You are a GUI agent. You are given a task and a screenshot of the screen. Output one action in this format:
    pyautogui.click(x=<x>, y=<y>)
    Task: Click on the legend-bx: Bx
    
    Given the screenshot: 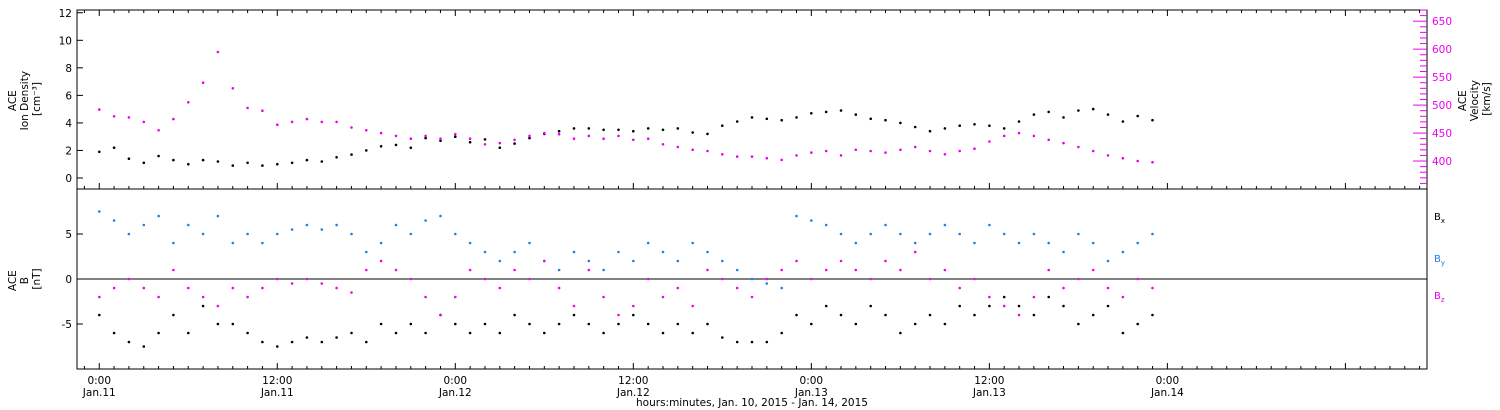 What is the action you would take?
    pyautogui.click(x=1439, y=218)
    